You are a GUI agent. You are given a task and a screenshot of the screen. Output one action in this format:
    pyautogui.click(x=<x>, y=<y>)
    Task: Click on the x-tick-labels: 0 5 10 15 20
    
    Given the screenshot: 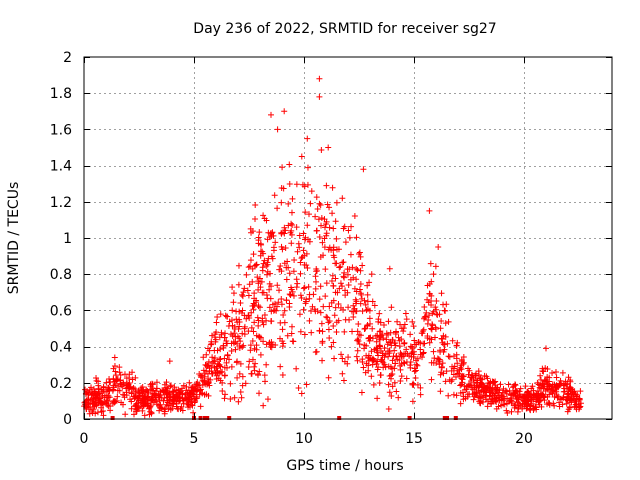 What is the action you would take?
    pyautogui.click(x=306, y=439)
    